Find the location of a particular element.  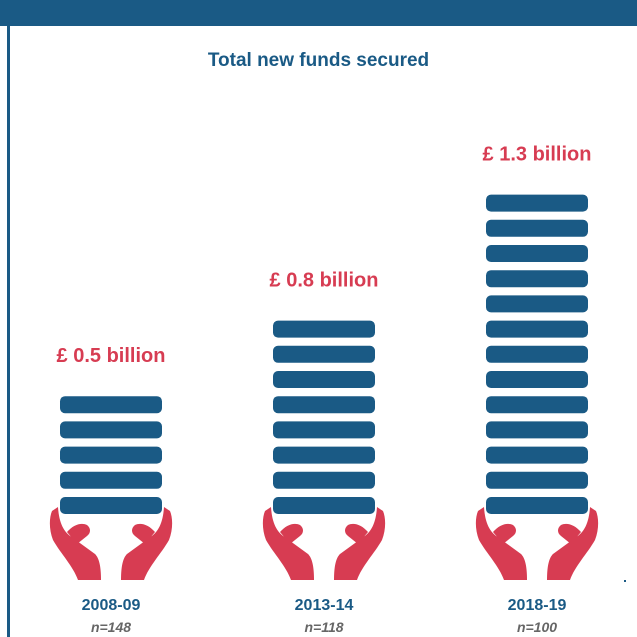

value-label: £ 0.5 billion is located at coordinates (111, 356).